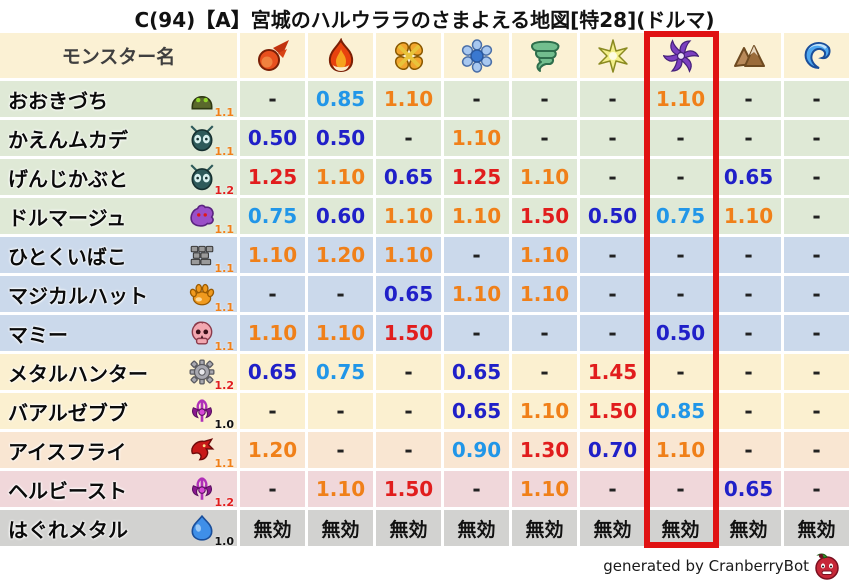  I want to click on monster-name-cell: おおきづち 1.1, so click(118, 100).